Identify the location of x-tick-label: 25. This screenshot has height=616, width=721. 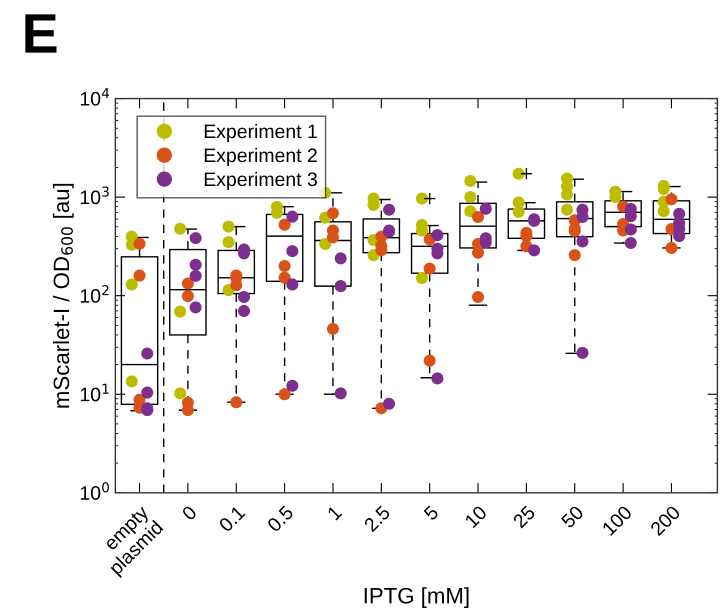
(524, 516).